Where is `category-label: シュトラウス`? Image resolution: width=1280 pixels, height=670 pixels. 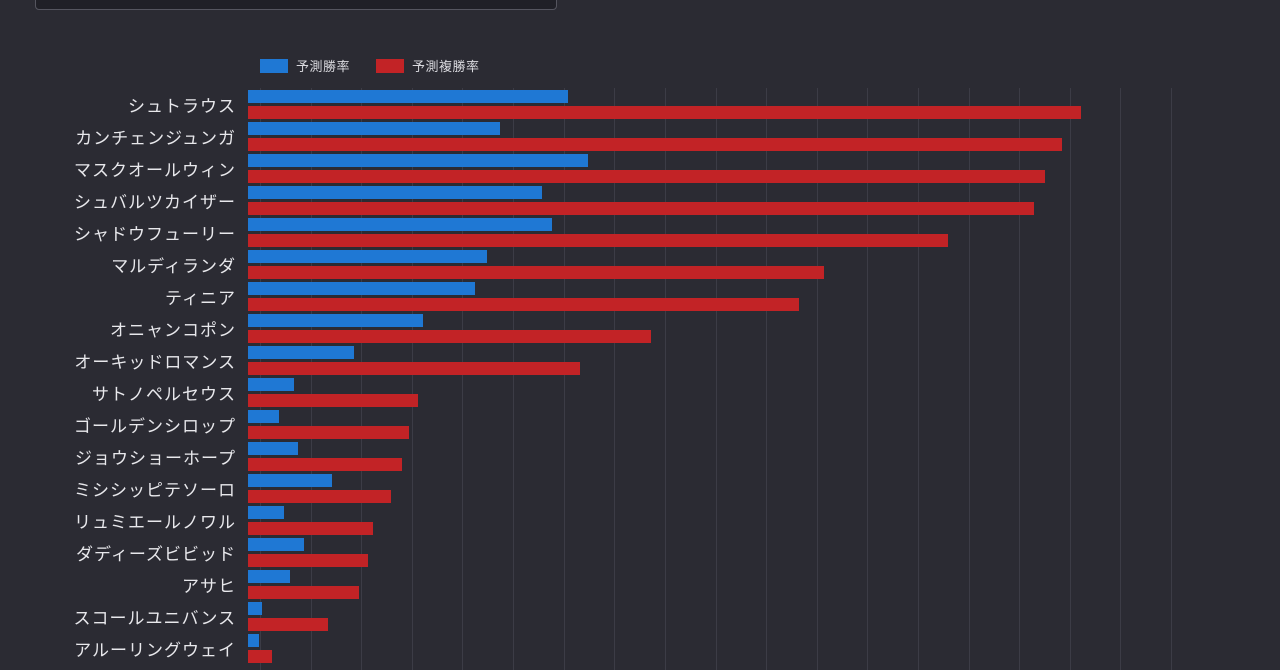 category-label: シュトラウス is located at coordinates (182, 106).